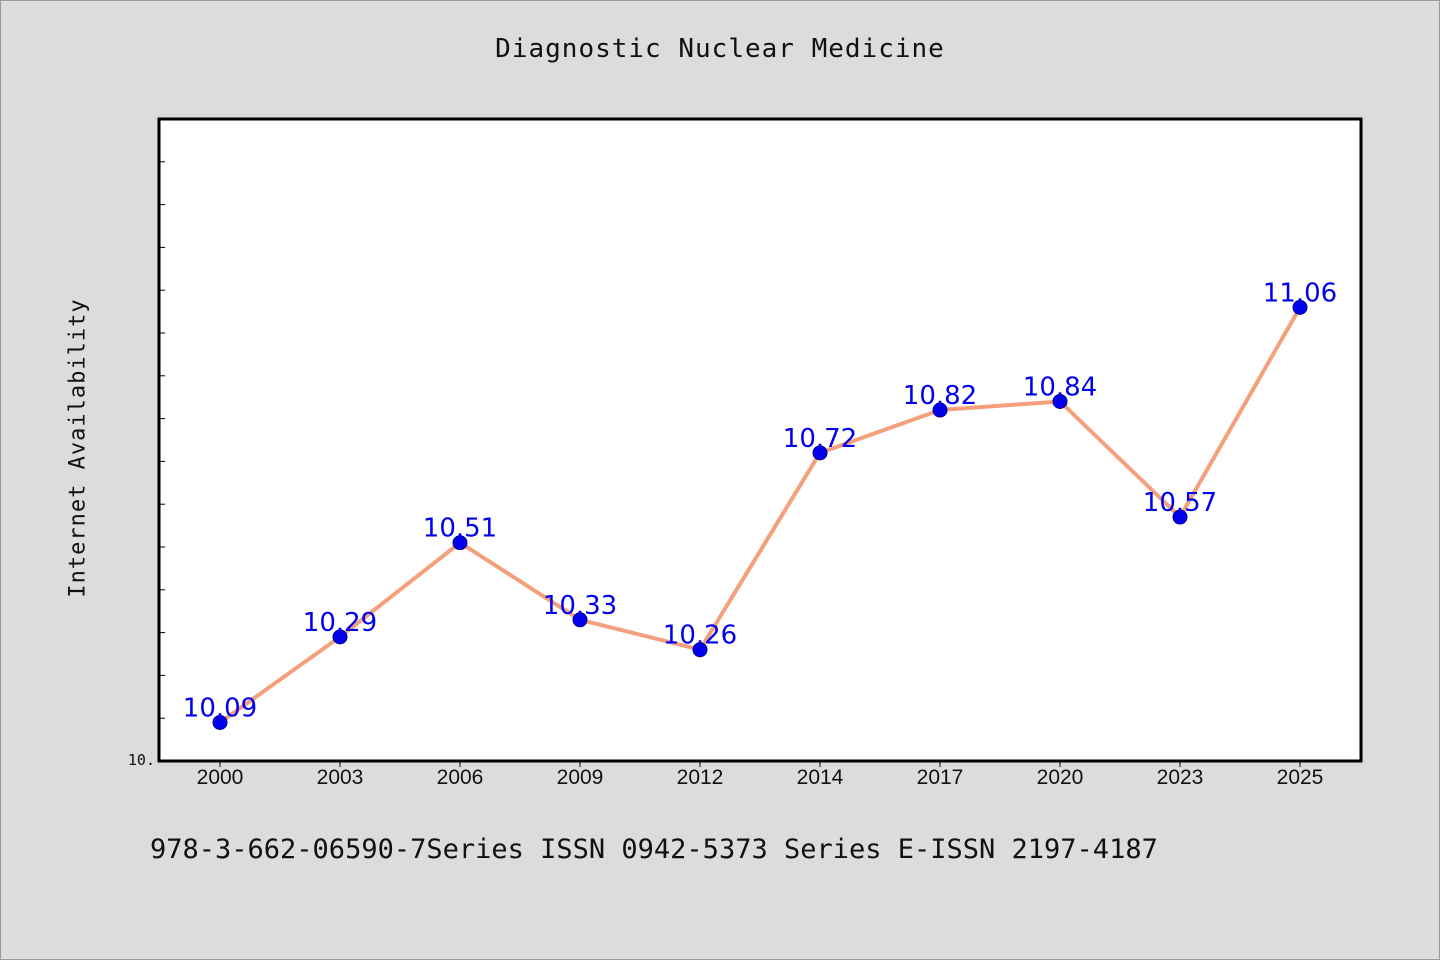  What do you see at coordinates (1060, 387) in the screenshot?
I see `data-label: 10.84` at bounding box center [1060, 387].